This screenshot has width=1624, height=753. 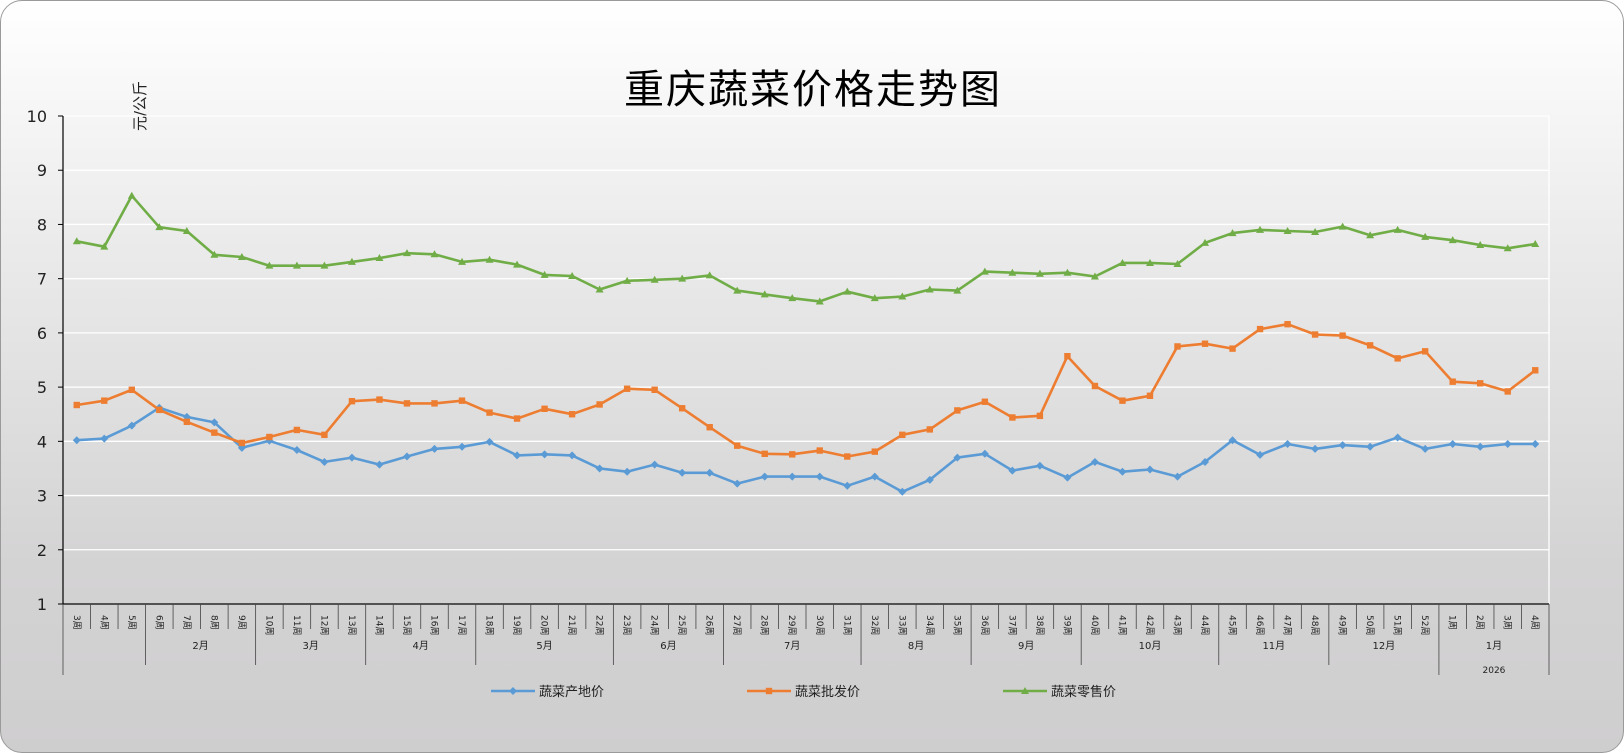 What do you see at coordinates (131, 622) in the screenshot?
I see `x-tick-label: 5周` at bounding box center [131, 622].